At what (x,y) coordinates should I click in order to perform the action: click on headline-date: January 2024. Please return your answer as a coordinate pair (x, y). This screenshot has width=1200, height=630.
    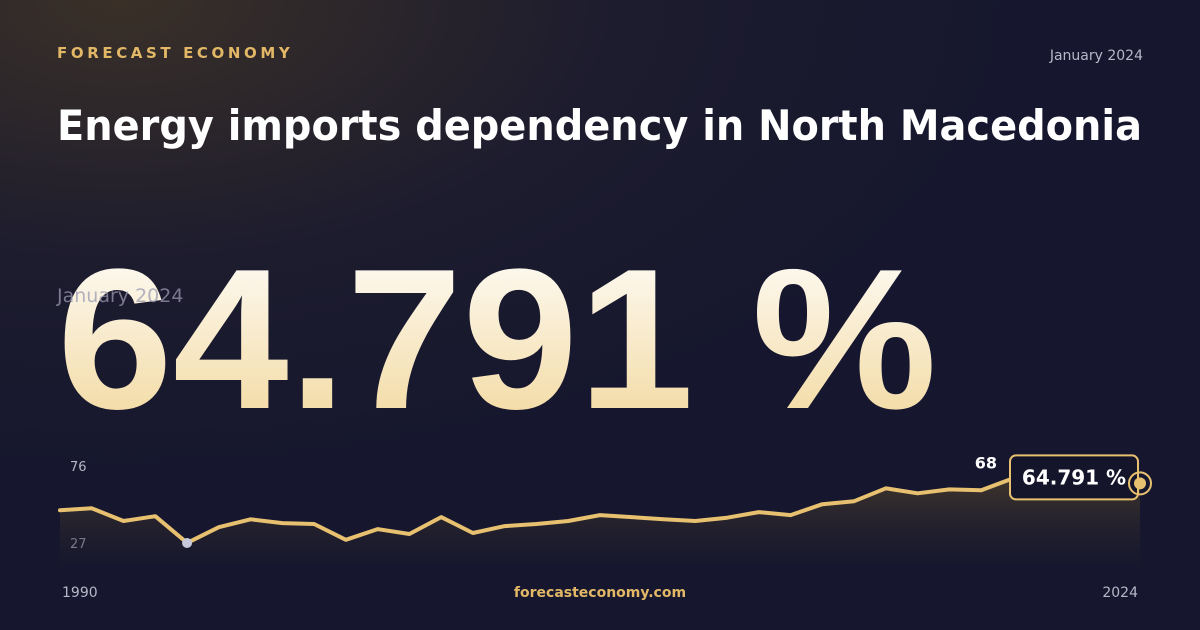
    Looking at the image, I should click on (119, 296).